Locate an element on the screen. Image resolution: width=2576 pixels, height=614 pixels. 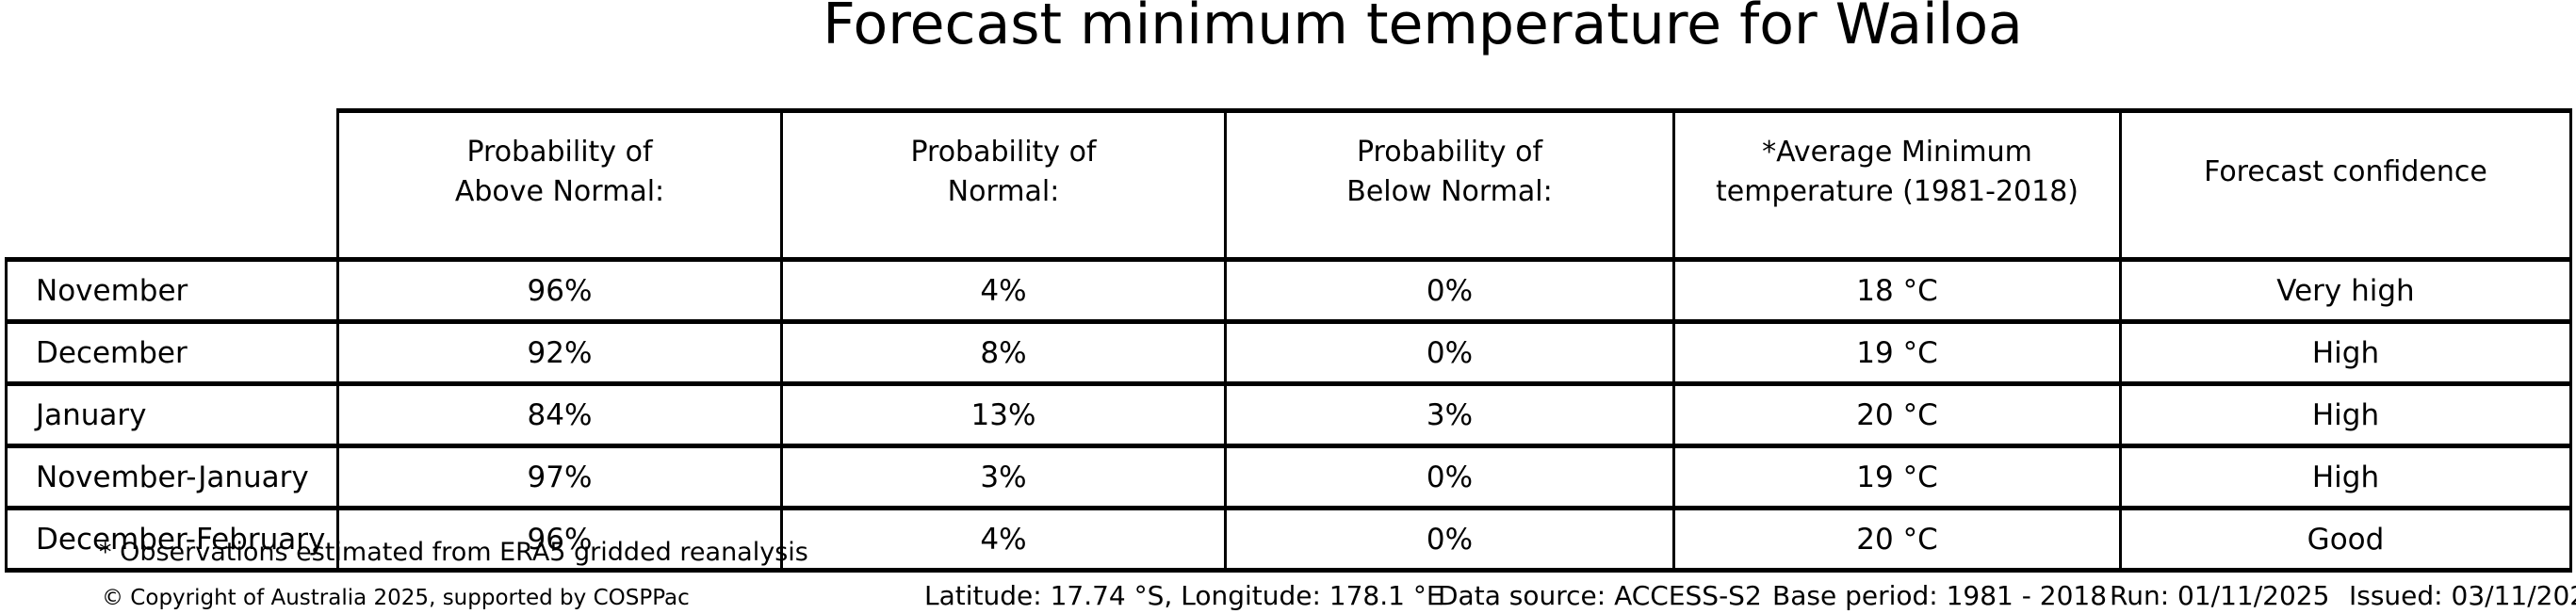
table-row-december: December 92% 8% 0% 19 °C High is located at coordinates (1288, 352).